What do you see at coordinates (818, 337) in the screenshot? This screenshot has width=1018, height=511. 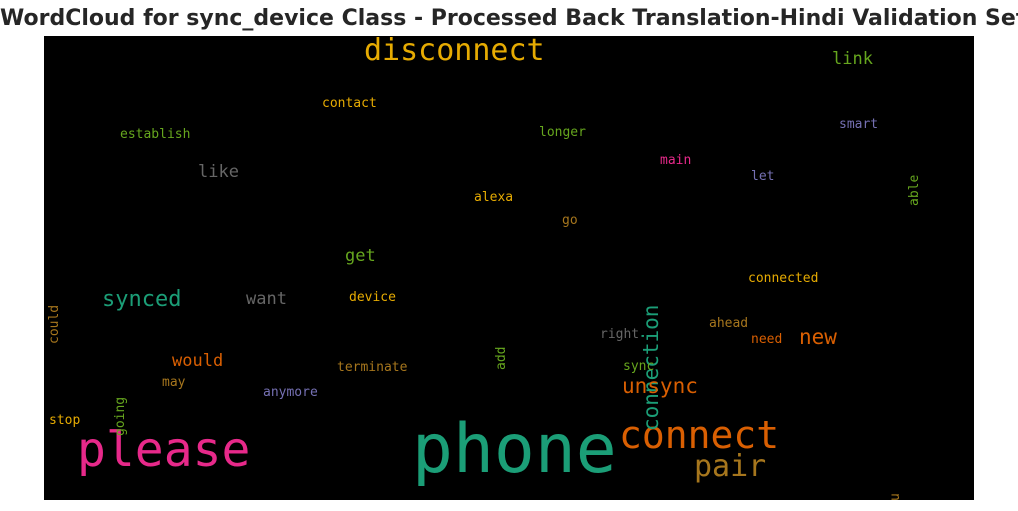 I see `word-new: new` at bounding box center [818, 337].